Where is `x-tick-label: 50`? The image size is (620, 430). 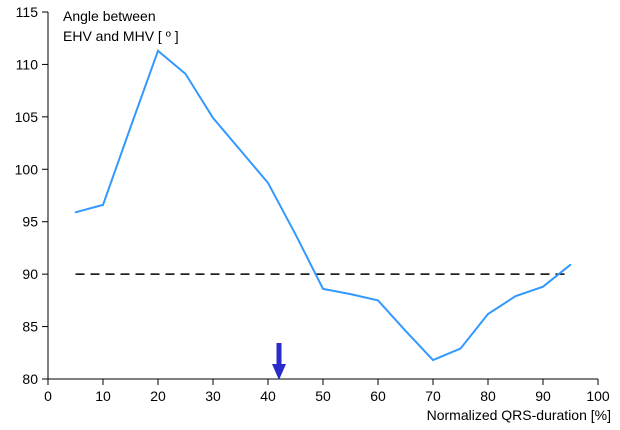
x-tick-label: 50 is located at coordinates (323, 396).